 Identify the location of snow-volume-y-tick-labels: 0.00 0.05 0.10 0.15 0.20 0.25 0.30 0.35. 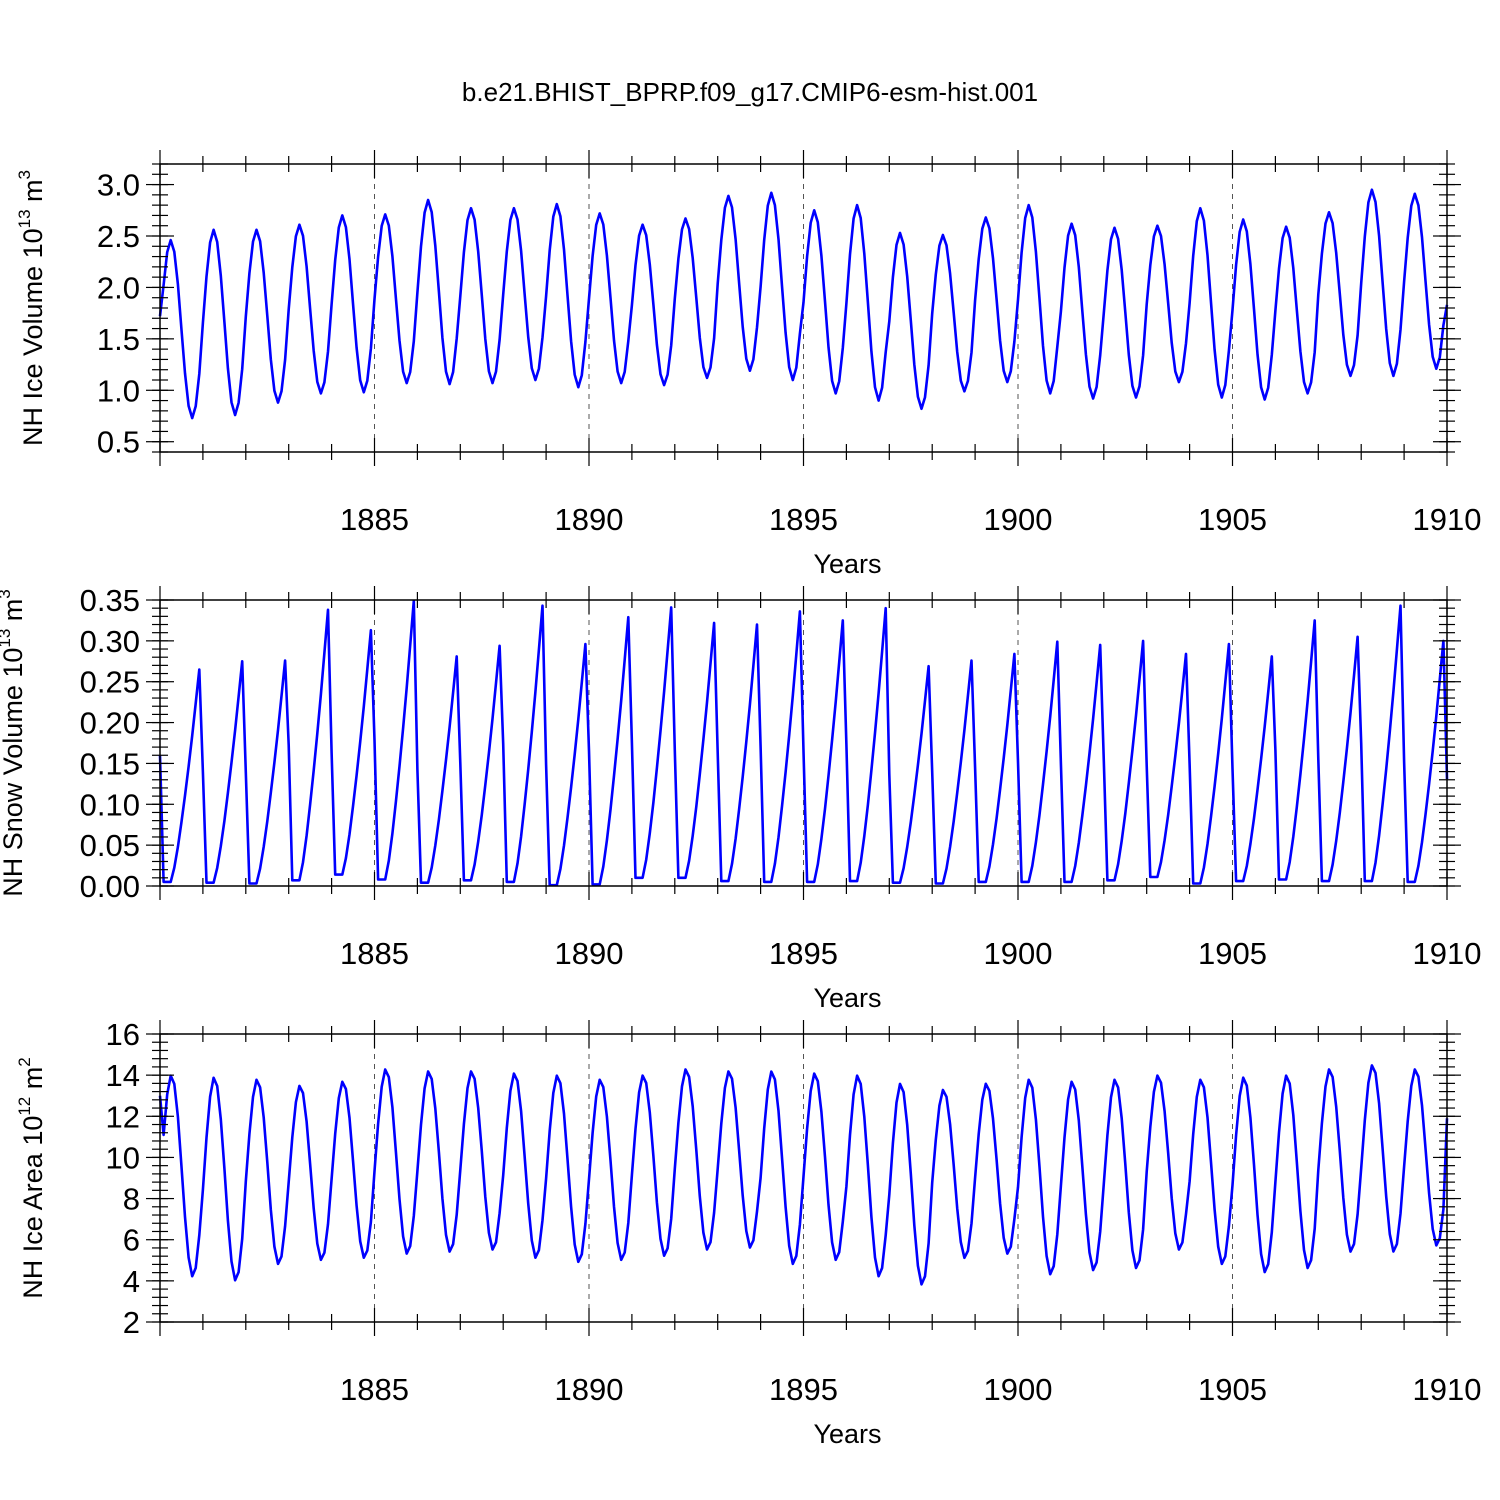
(110, 743).